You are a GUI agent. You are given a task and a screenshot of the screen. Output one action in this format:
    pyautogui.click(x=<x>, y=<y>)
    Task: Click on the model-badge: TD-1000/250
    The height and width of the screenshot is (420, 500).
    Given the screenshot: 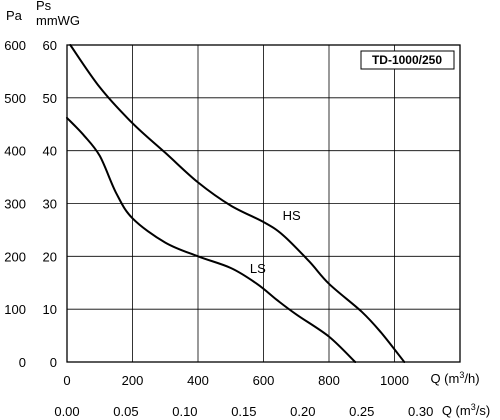 What is the action you would take?
    pyautogui.click(x=407, y=60)
    